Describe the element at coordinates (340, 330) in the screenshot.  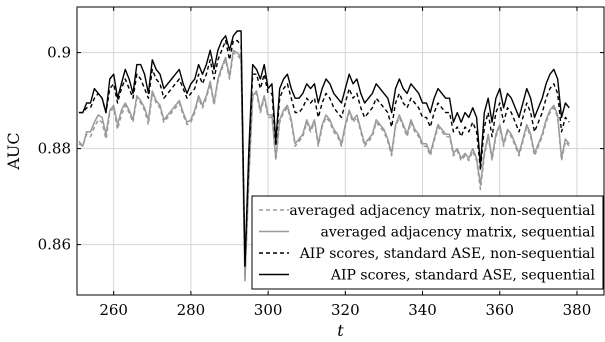
I see `x-axis-label: t` at that location.